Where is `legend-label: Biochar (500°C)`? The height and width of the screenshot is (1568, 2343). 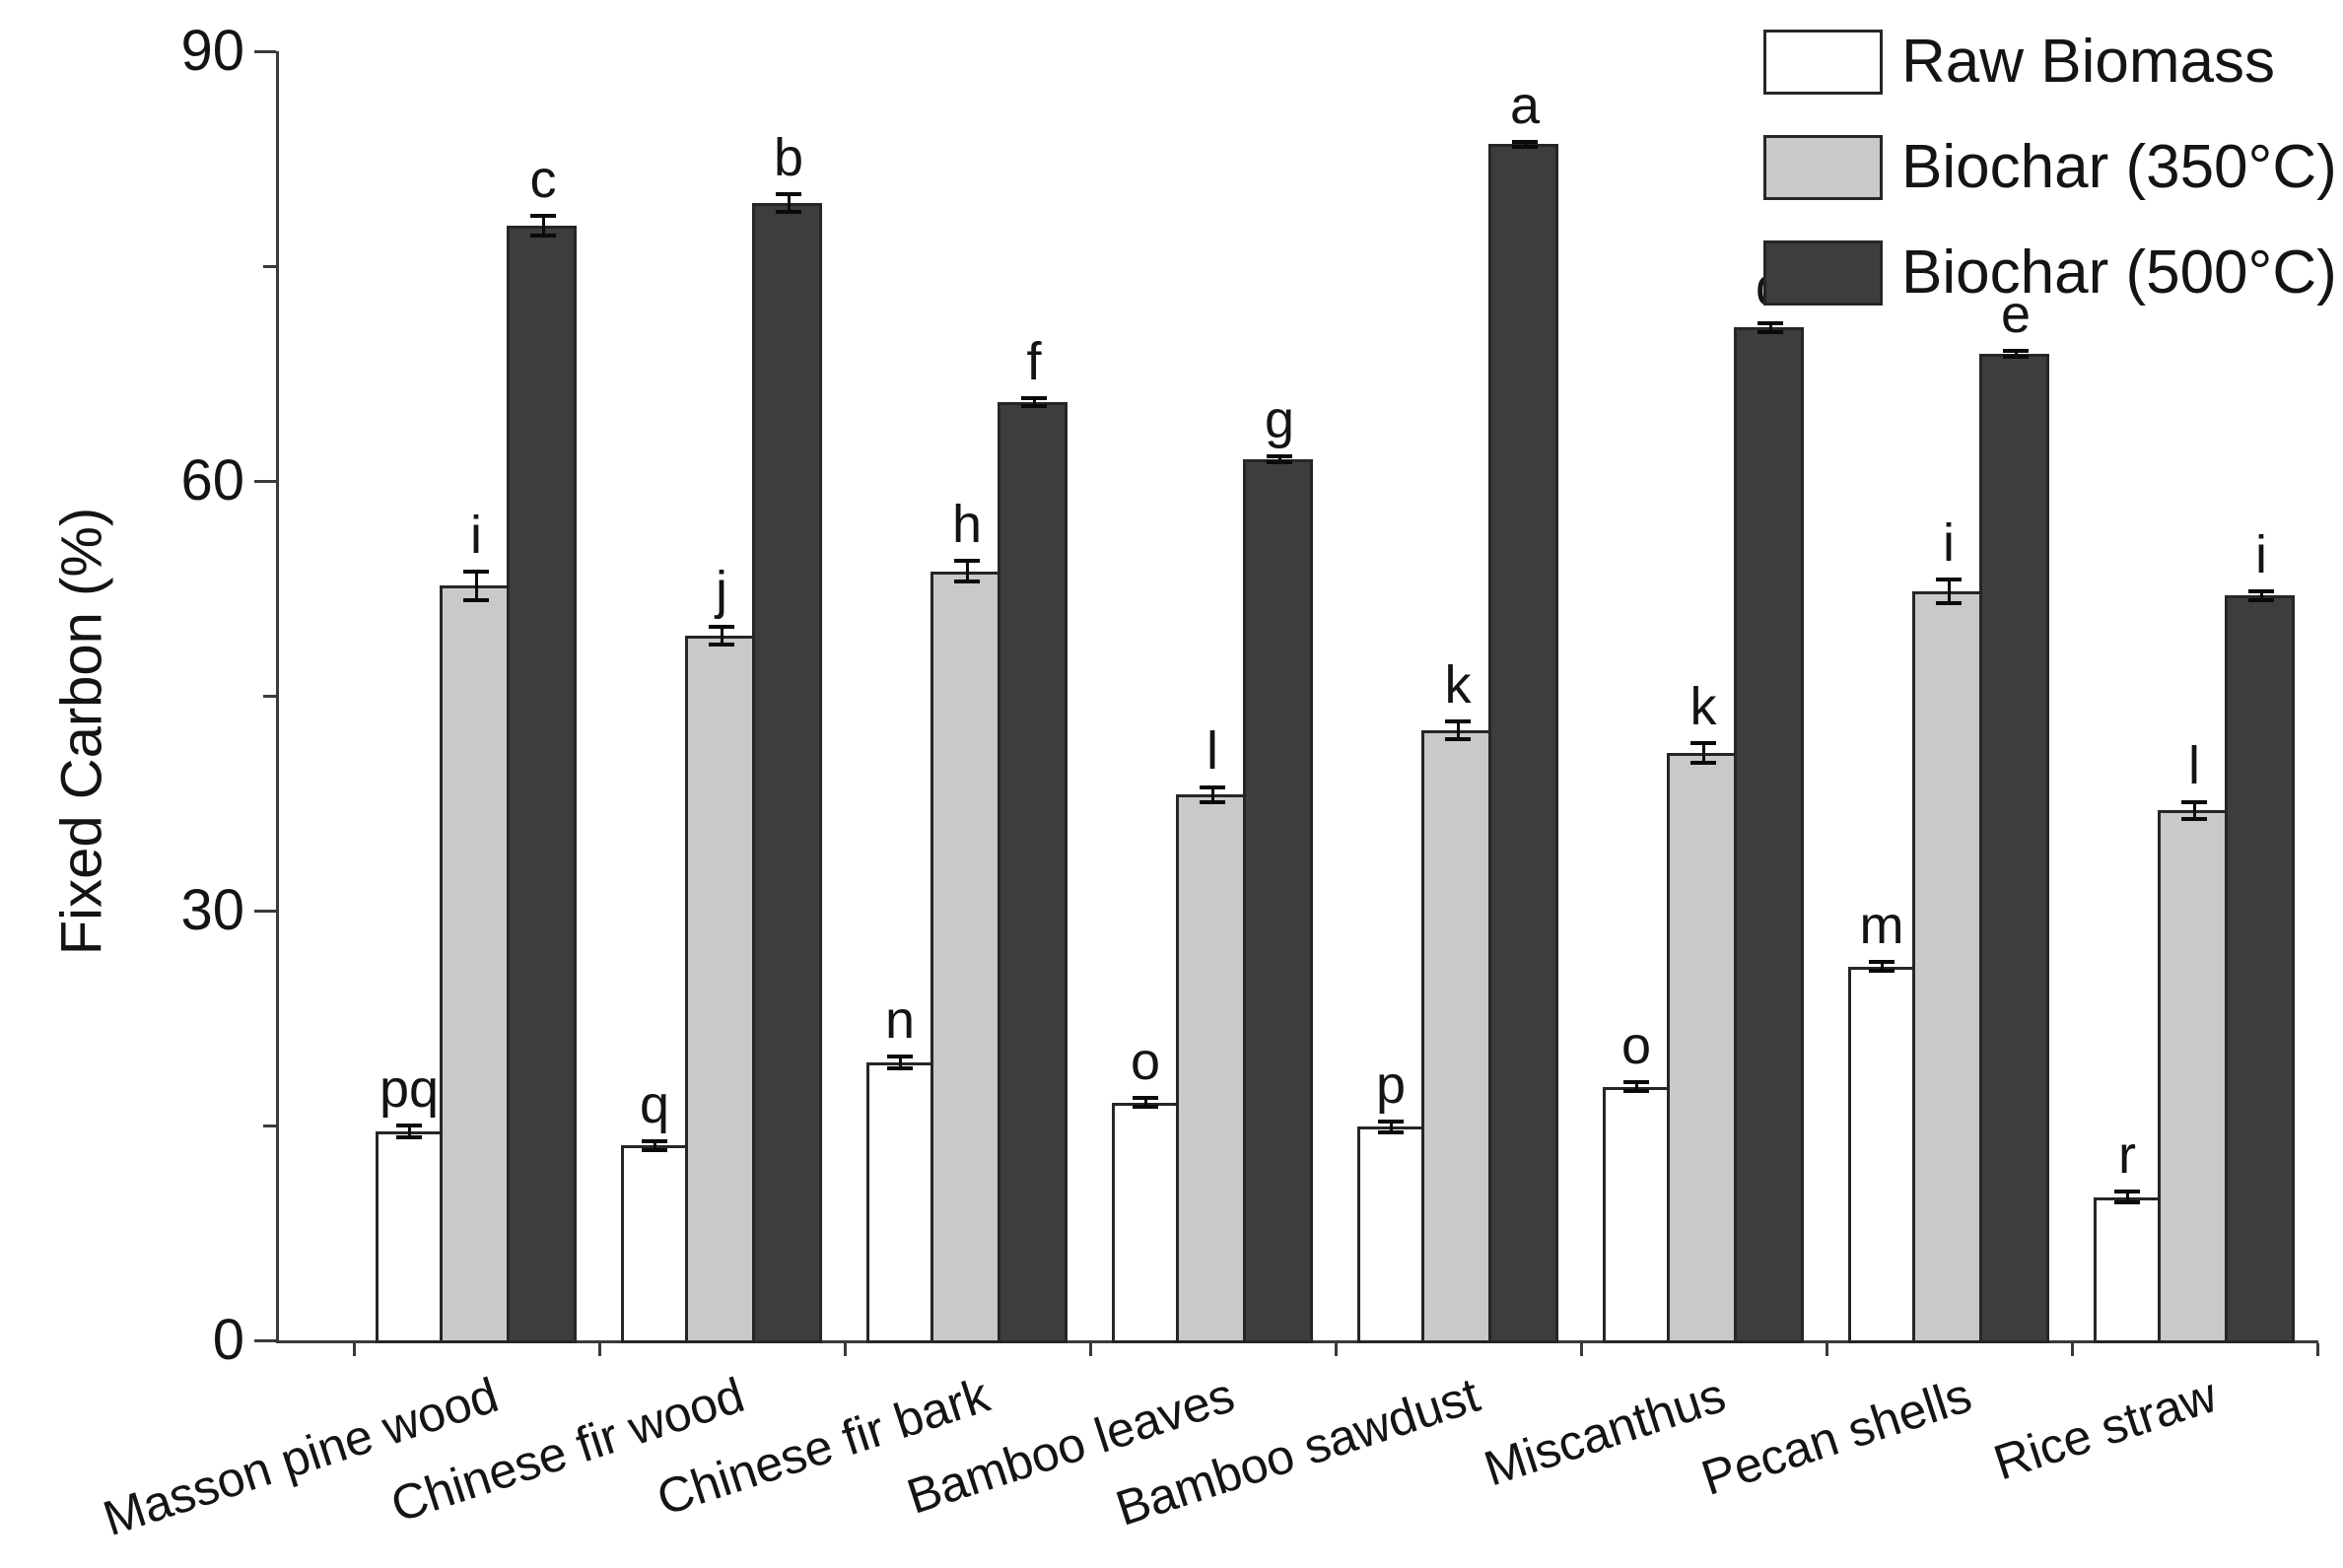 legend-label: Biochar (500°C) is located at coordinates (2119, 273).